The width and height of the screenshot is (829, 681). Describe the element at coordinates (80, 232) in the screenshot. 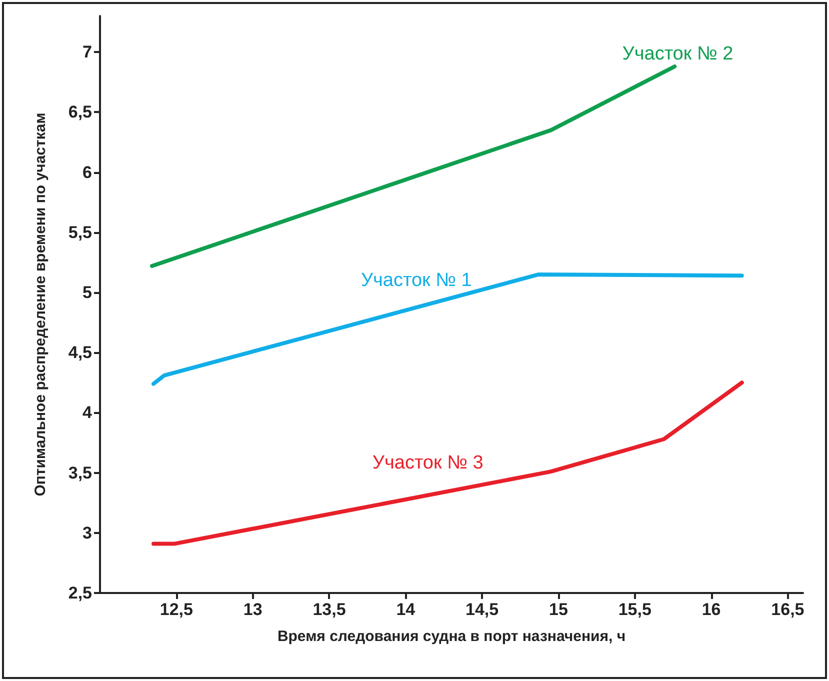

I see `y-tick-label: 5,5` at that location.